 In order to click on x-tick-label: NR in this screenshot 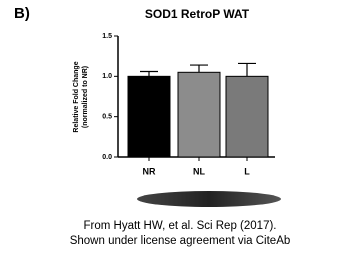, I will do `click(149, 171)`.